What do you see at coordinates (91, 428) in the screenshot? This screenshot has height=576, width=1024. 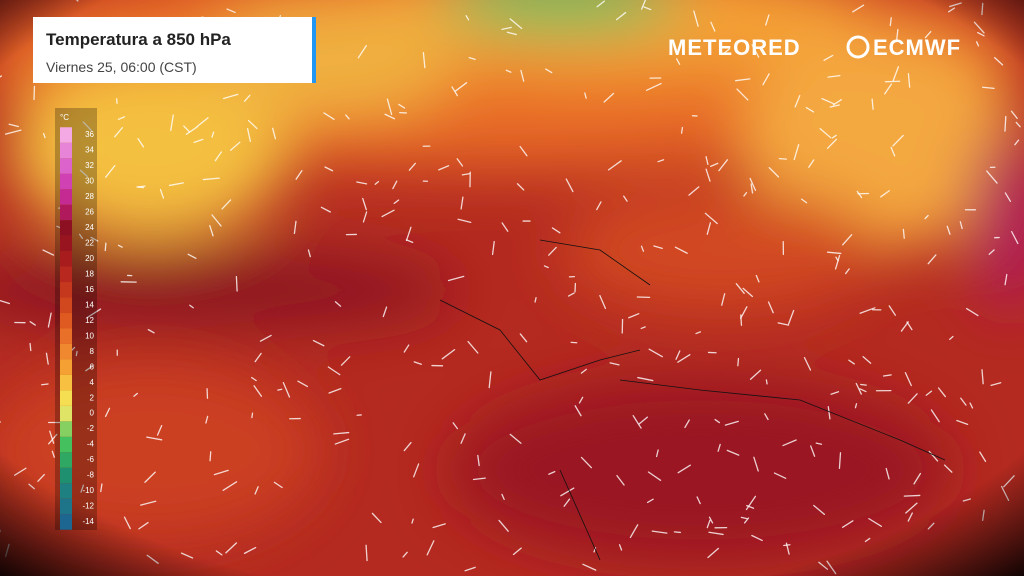 I see `legend-tick-label: -2` at bounding box center [91, 428].